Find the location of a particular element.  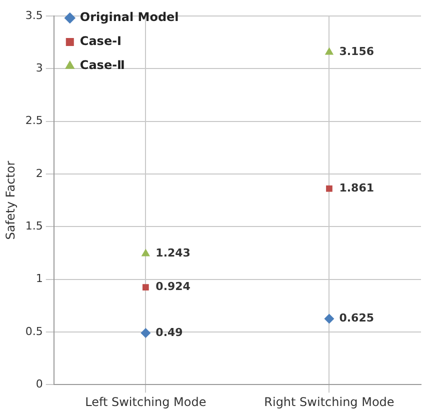

data-label: 1.861 is located at coordinates (356, 187).